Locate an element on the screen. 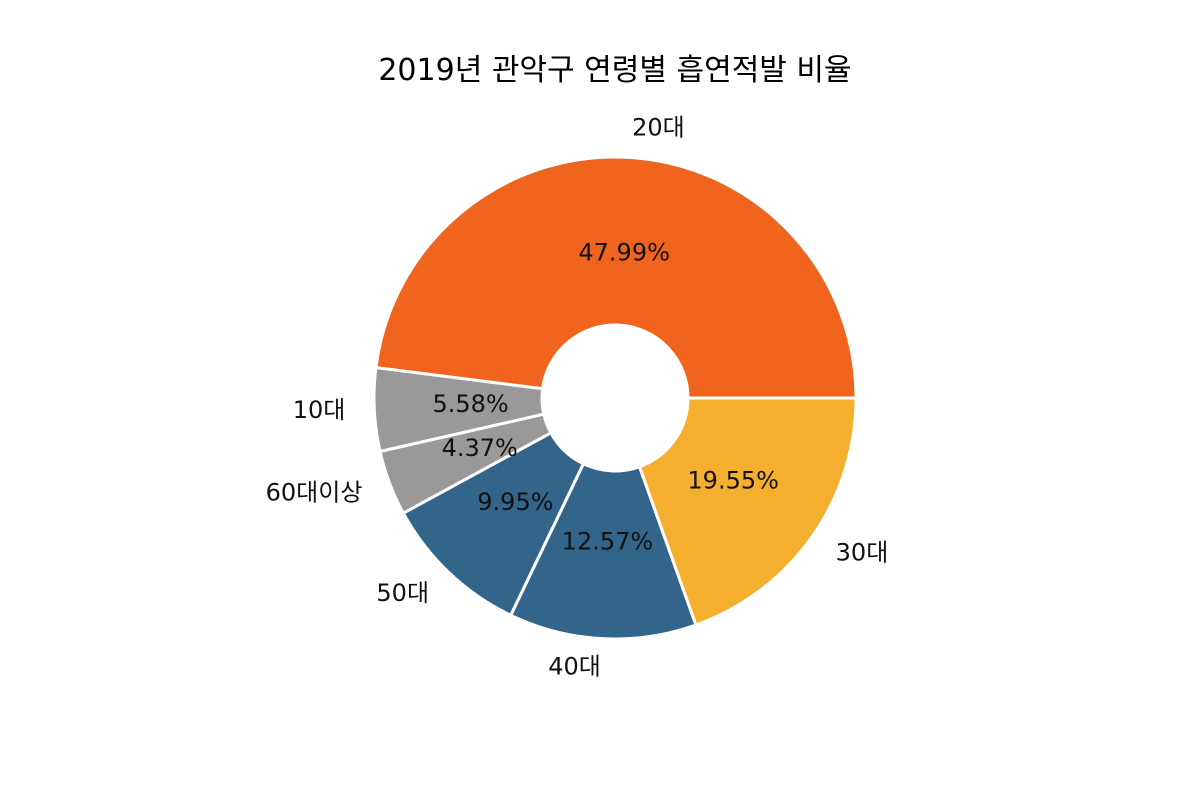 Image resolution: width=1200 pixels, height=800 pixels. chart-title: 2019년 관악구 연령별 흡연적발 비율 is located at coordinates (614, 70).